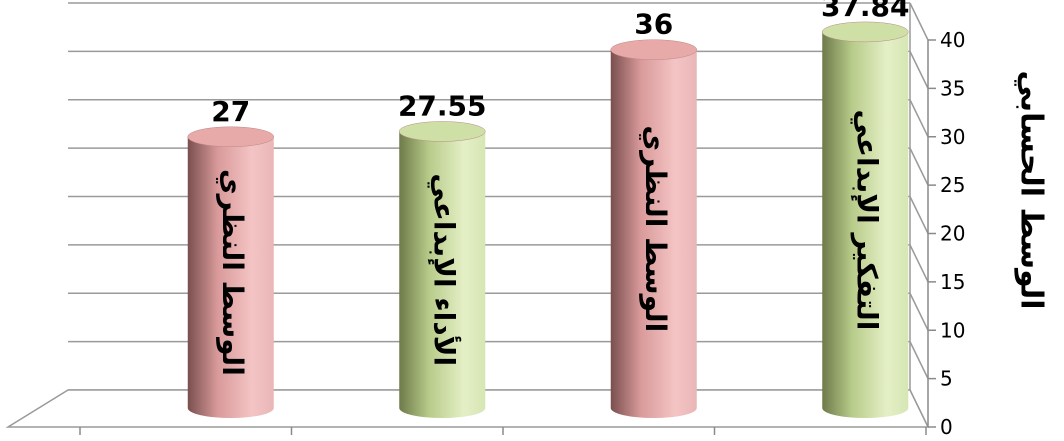 The image size is (1064, 441). I want to click on data-label: 36, so click(653, 24).